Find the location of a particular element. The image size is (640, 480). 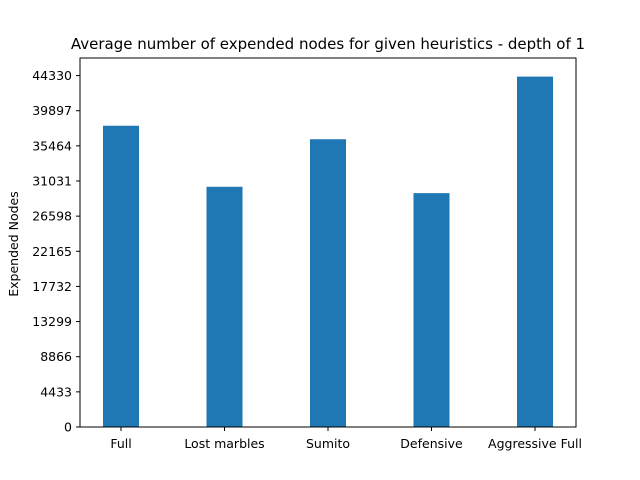

bar-lost-marbles is located at coordinates (224, 306).